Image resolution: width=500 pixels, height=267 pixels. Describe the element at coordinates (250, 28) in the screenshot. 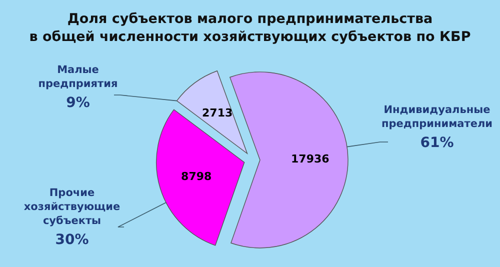

I see `chart-title: Доля субъектов малого предпринимательства в общей численности хозяйствующих субъектов по КБР` at that location.